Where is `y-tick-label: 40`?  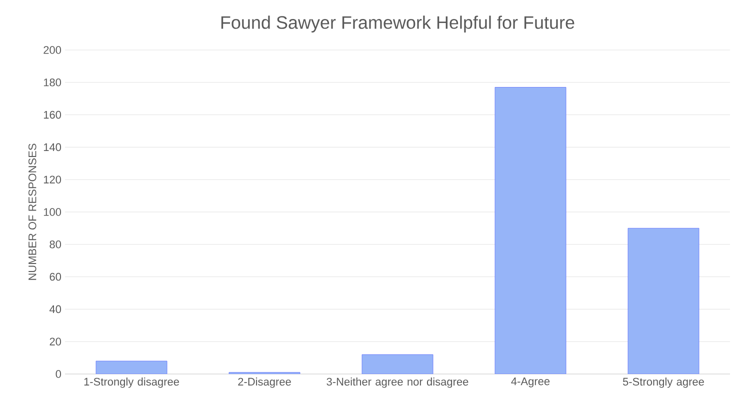 y-tick-label: 40 is located at coordinates (55, 309).